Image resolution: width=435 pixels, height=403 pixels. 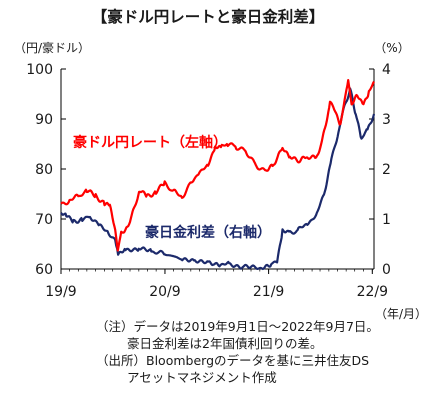 What do you see at coordinates (164, 292) in the screenshot?
I see `x-tick-label: 20/9` at bounding box center [164, 292].